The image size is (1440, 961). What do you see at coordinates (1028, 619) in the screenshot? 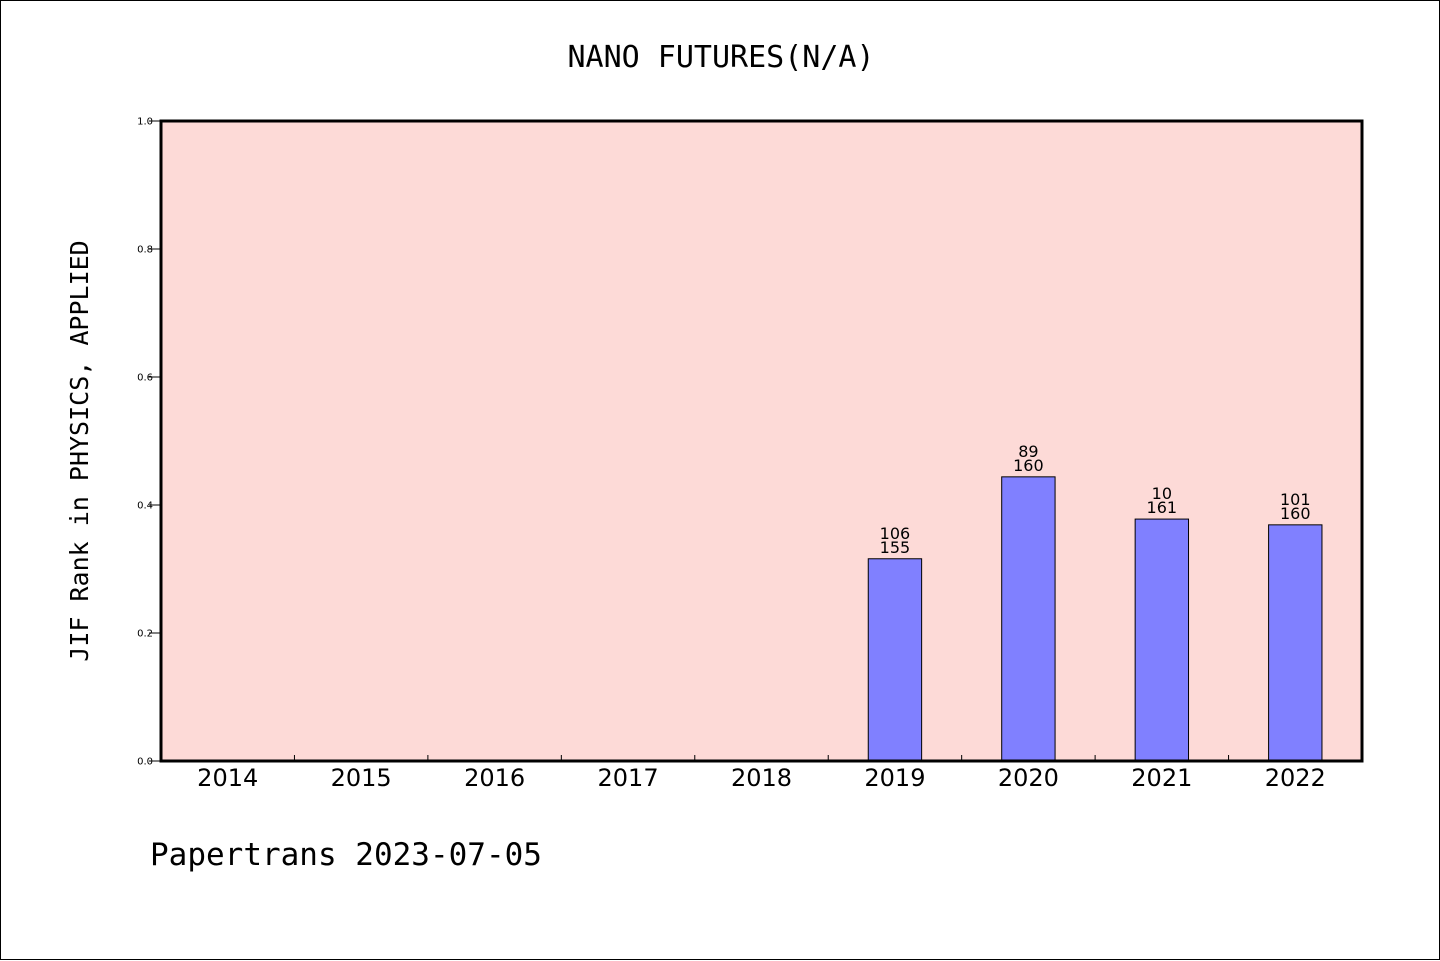
I see `bar-2020` at bounding box center [1028, 619].